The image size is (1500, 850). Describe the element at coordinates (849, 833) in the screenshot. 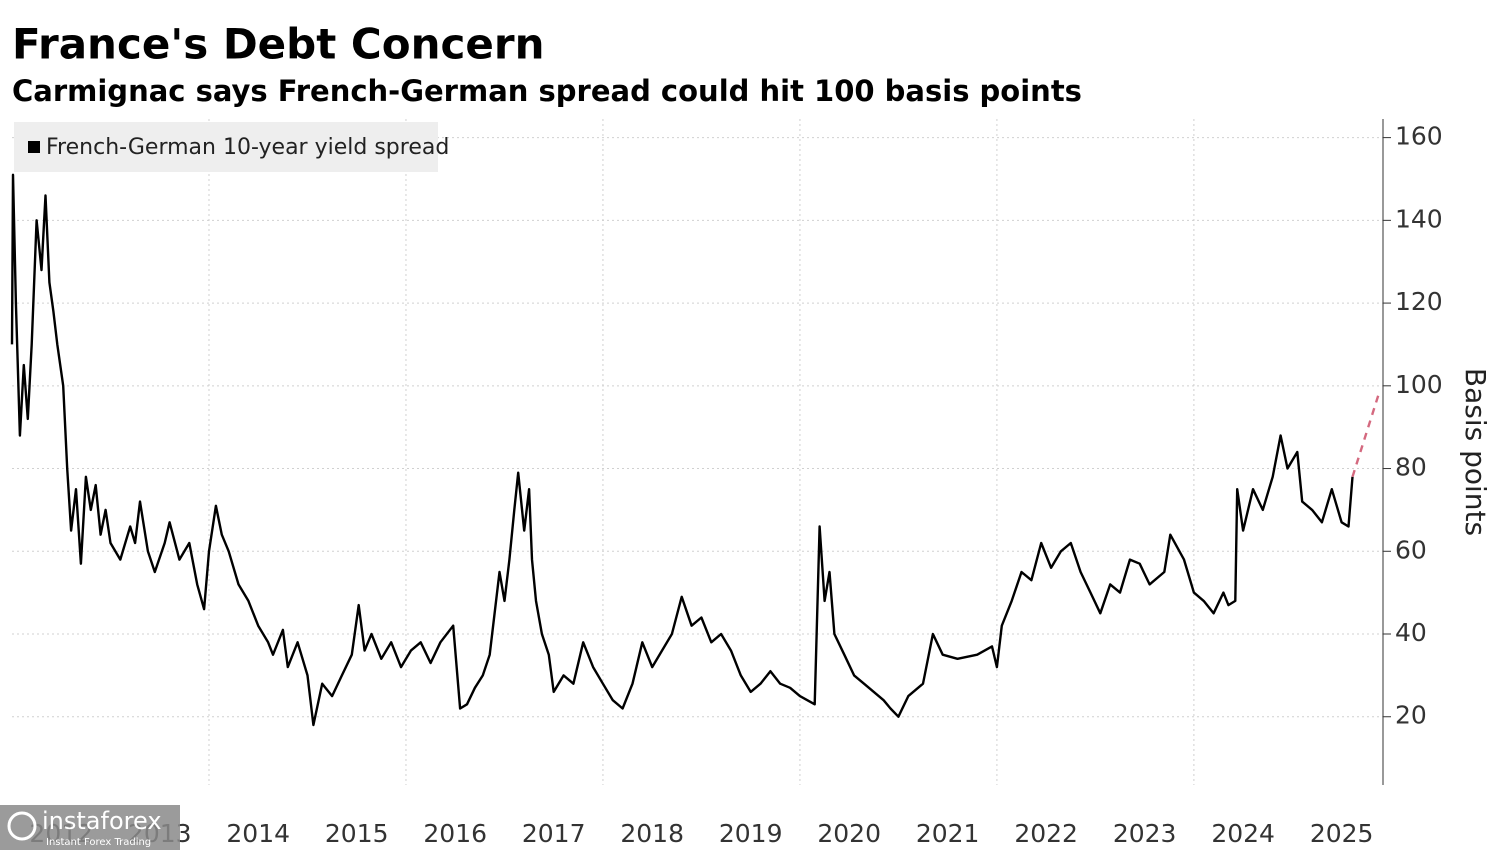

I see `x-tick-label: 2020` at that location.